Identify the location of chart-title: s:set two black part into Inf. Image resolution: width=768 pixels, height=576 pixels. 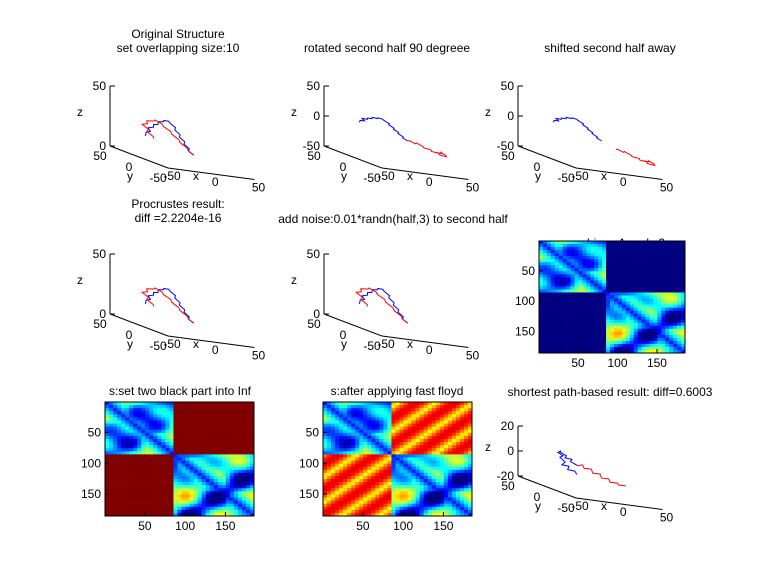
(180, 391).